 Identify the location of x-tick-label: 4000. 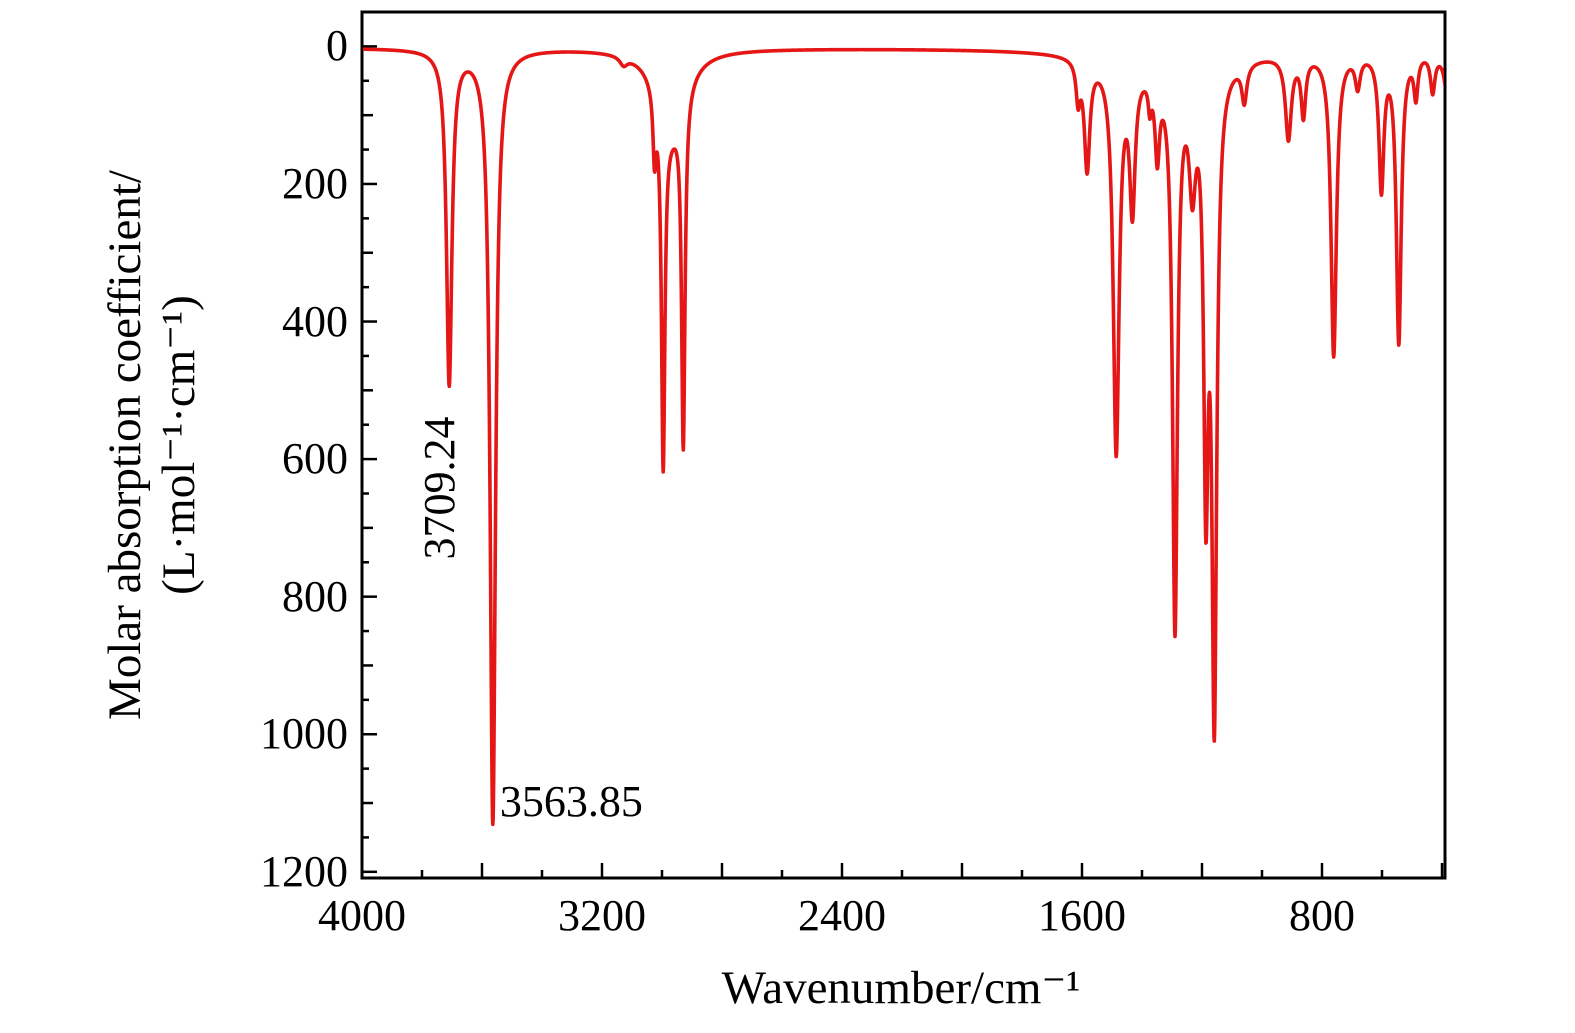
(362, 915).